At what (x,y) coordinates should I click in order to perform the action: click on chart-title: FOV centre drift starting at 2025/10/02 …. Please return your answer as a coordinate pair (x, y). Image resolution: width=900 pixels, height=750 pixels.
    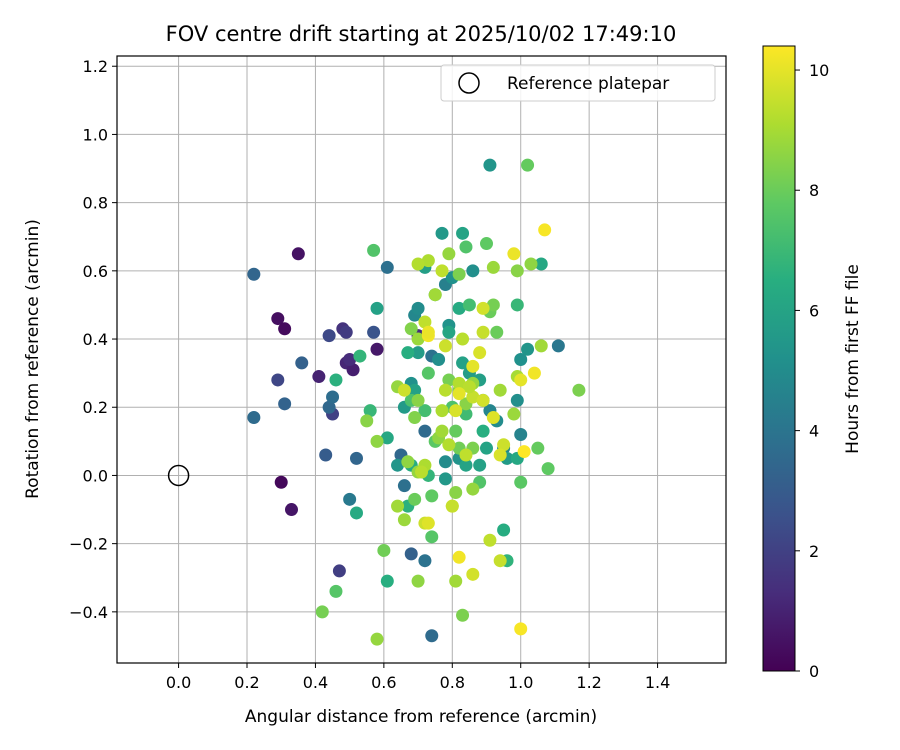
    Looking at the image, I should click on (421, 34).